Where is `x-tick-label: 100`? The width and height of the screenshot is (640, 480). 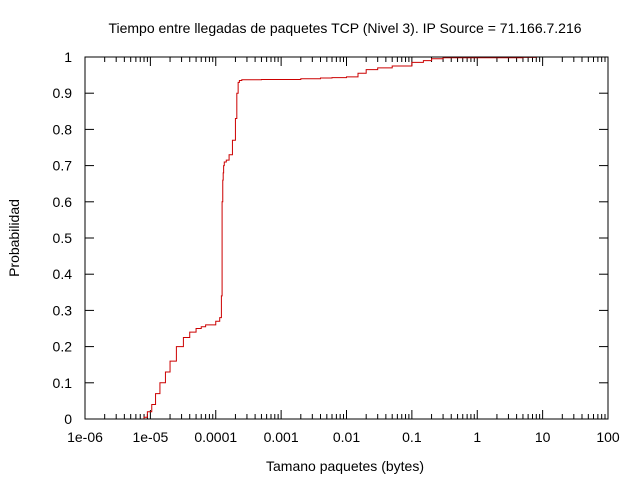
x-tick-label: 100 is located at coordinates (608, 437).